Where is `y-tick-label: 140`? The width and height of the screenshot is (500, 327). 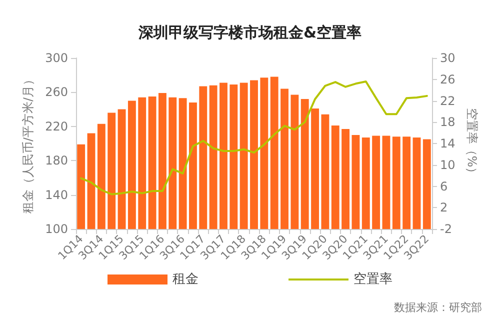 y-tick-label: 140 is located at coordinates (56, 195).